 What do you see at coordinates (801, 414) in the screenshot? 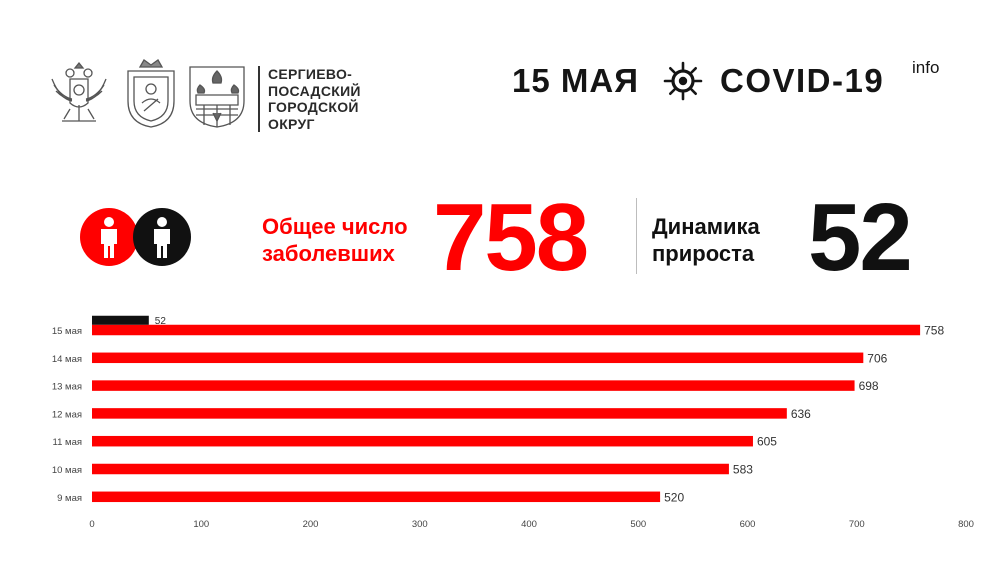
I see `bar-value-label: 636` at bounding box center [801, 414].